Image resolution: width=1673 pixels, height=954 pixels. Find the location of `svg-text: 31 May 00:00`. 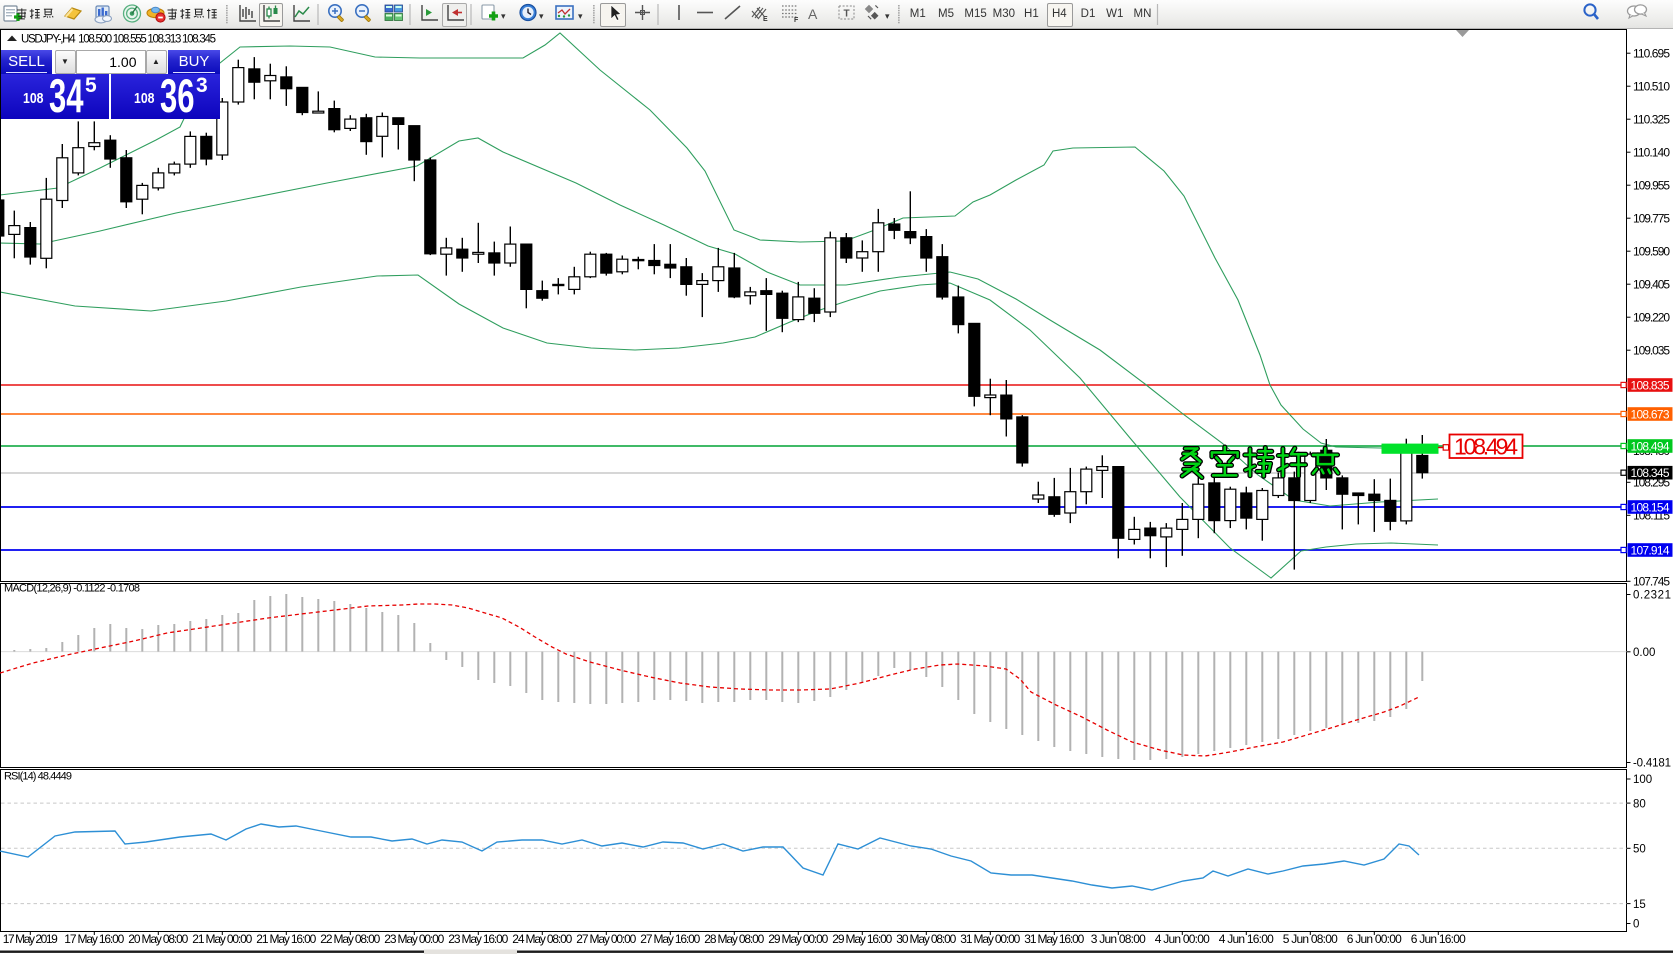

svg-text: 31 May 00:00 is located at coordinates (990, 939).